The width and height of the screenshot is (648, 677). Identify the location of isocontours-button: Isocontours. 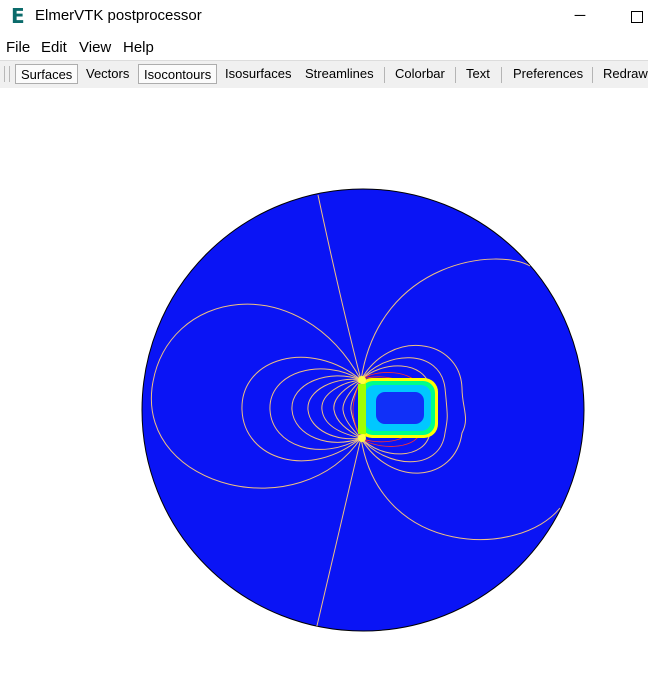
(178, 74).